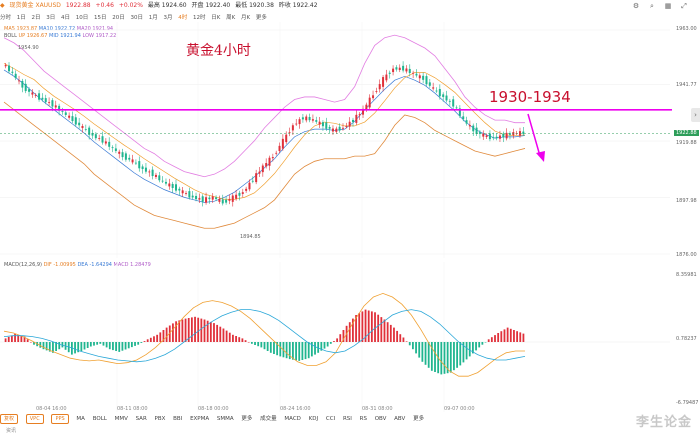 This screenshot has height=438, width=700. I want to click on tab-period: 分时, so click(6, 18).